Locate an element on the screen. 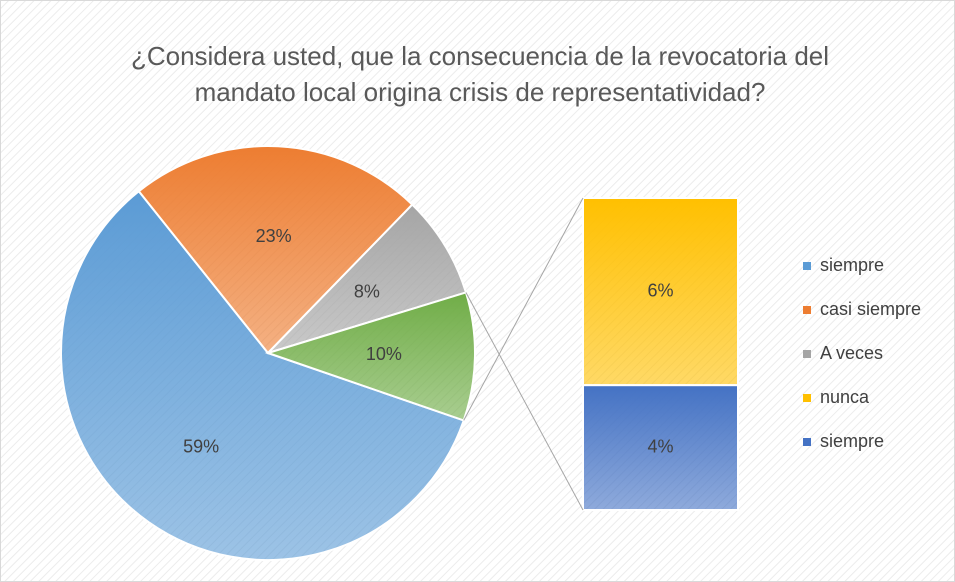 Image resolution: width=955 pixels, height=582 pixels. legend-label: nunca is located at coordinates (845, 397).